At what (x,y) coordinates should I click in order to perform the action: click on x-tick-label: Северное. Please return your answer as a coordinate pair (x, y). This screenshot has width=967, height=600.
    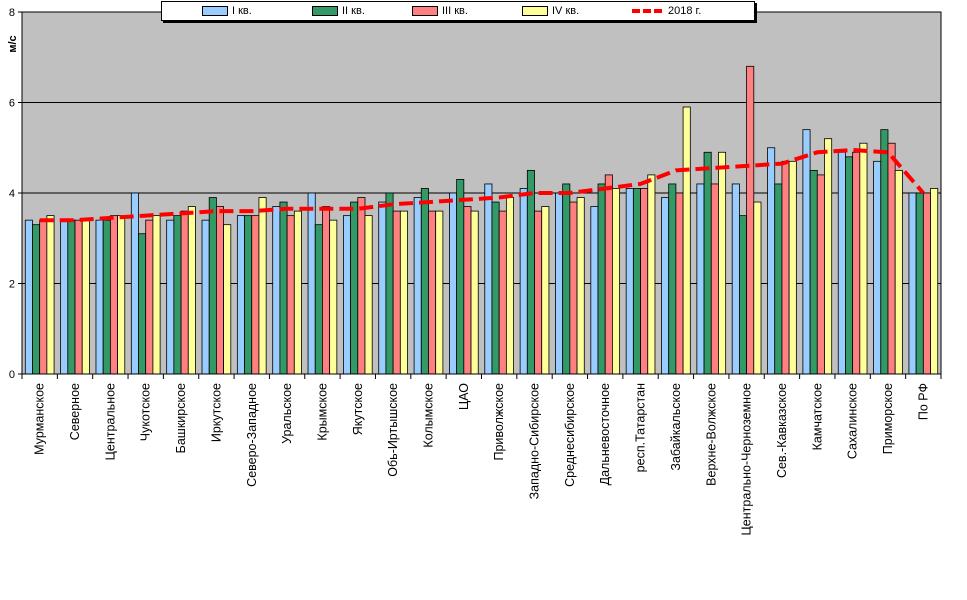
    Looking at the image, I should click on (75, 411).